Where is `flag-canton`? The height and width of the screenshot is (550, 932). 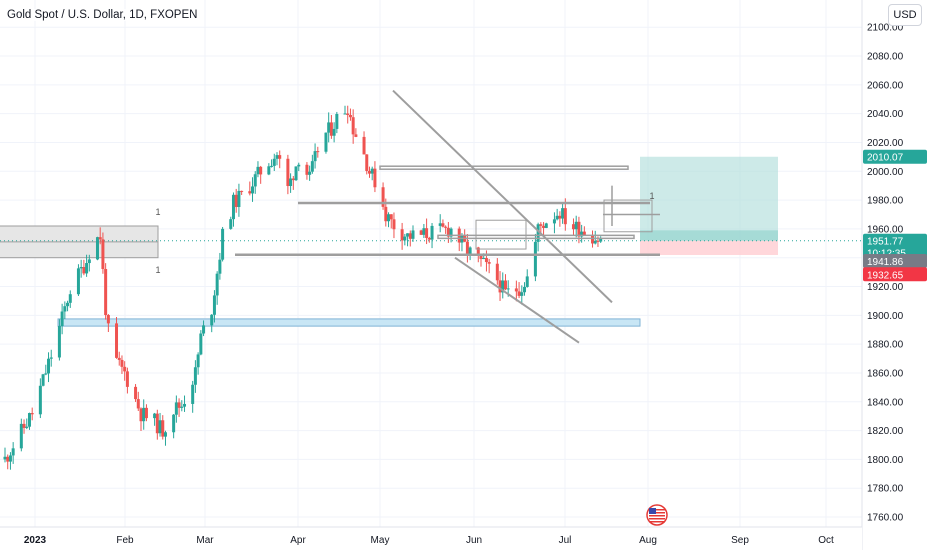
flag-canton is located at coordinates (652, 511).